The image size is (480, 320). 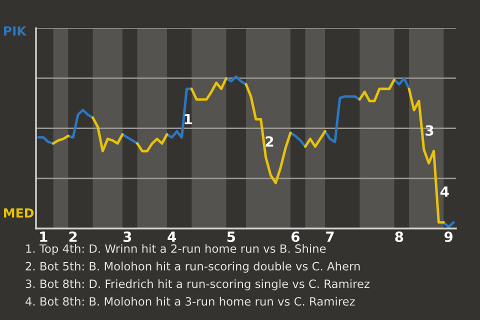 I want to click on x-tick-label: 9, so click(x=448, y=237).